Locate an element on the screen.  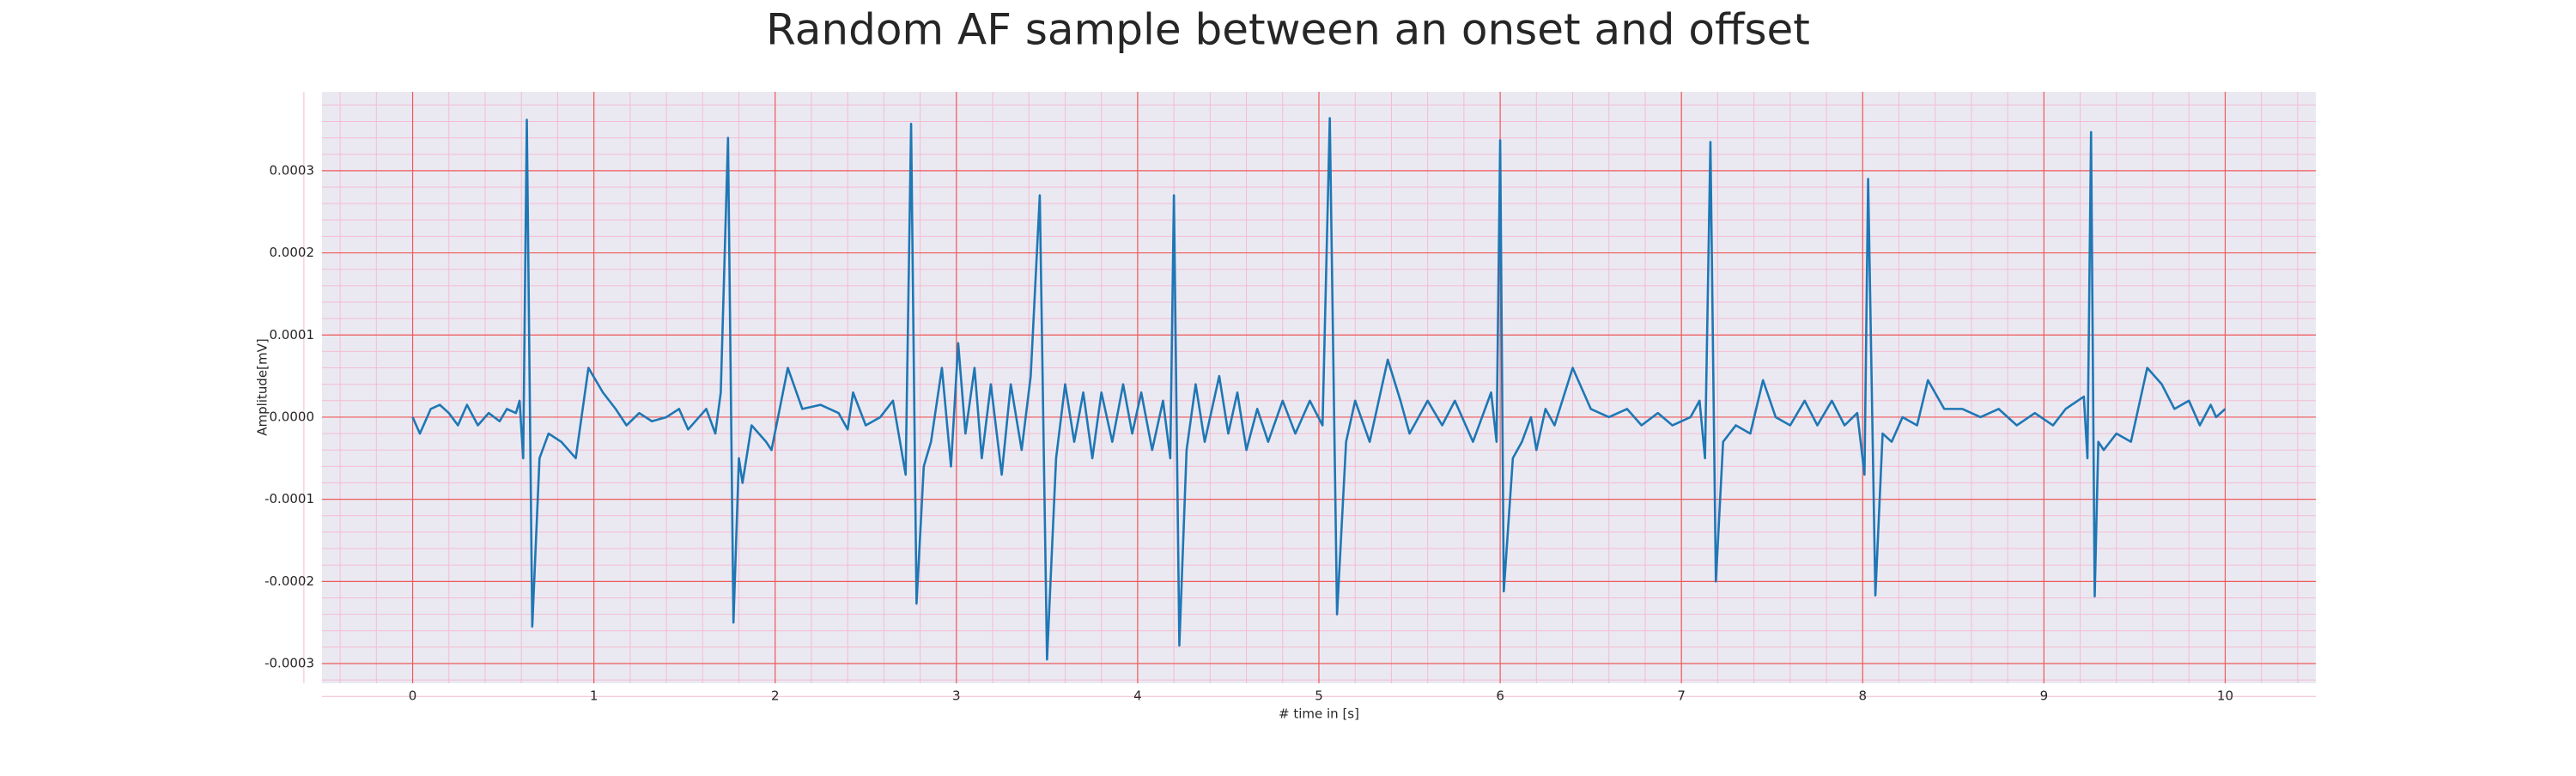
y-tick-label: 0.0003 is located at coordinates (292, 170).